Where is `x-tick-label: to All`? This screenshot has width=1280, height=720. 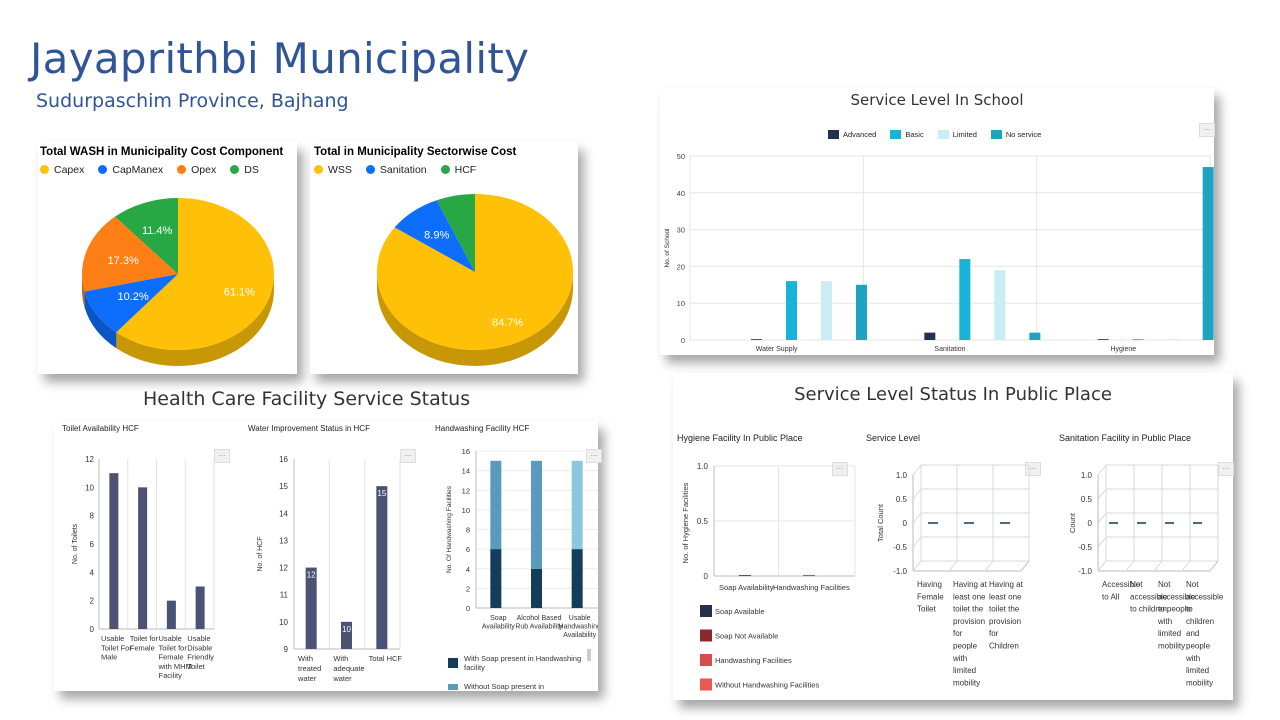
x-tick-label: to All is located at coordinates (1111, 596).